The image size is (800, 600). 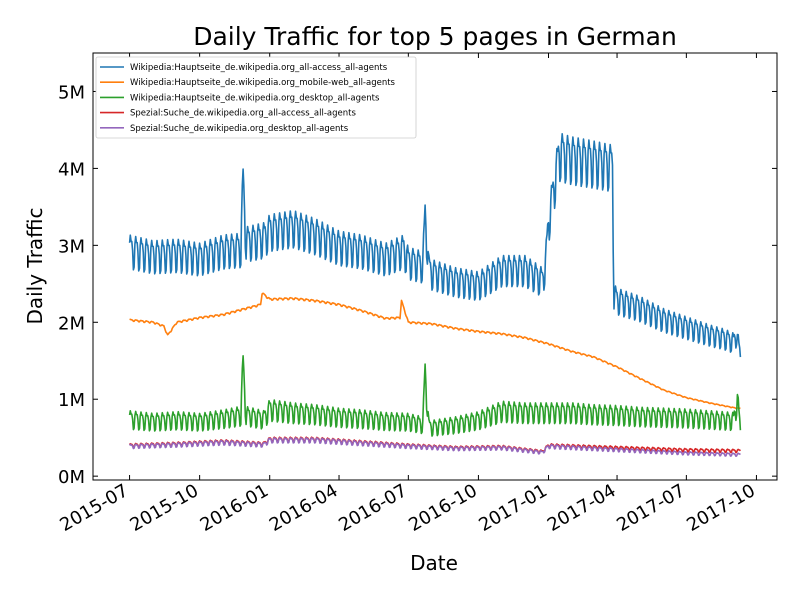 I want to click on y-axis-label: Daily Traffic, so click(x=35, y=265).